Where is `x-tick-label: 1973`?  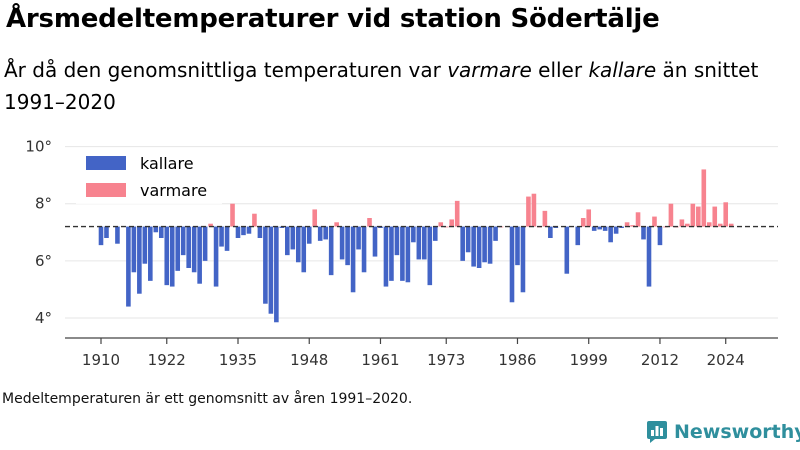 x-tick-label: 1973 is located at coordinates (446, 360).